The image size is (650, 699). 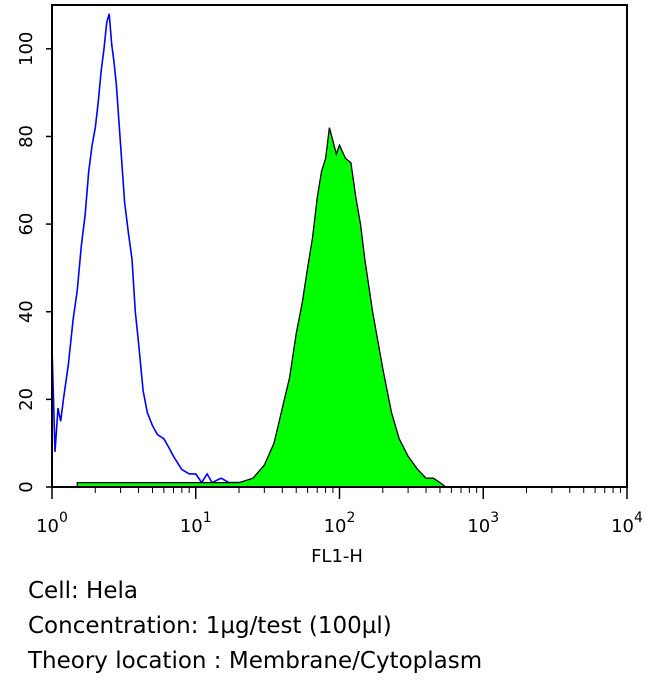 What do you see at coordinates (34, 262) in the screenshot?
I see `y-axis-ticks: 0 20 40 60 80 100` at bounding box center [34, 262].